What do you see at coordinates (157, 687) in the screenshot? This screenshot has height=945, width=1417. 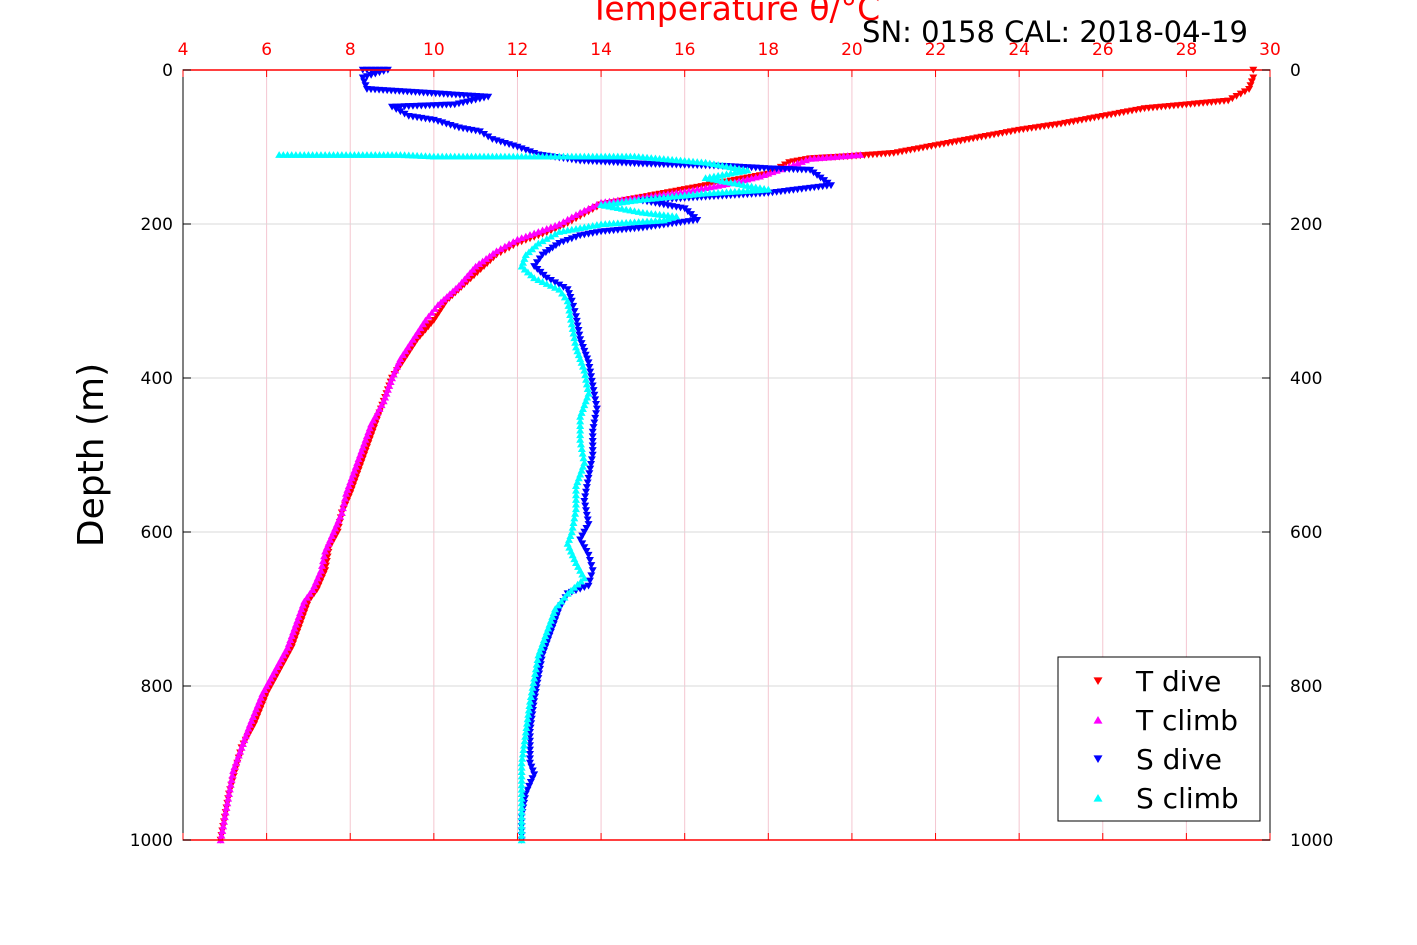 I see `y-tick-label-left: 800` at bounding box center [157, 687].